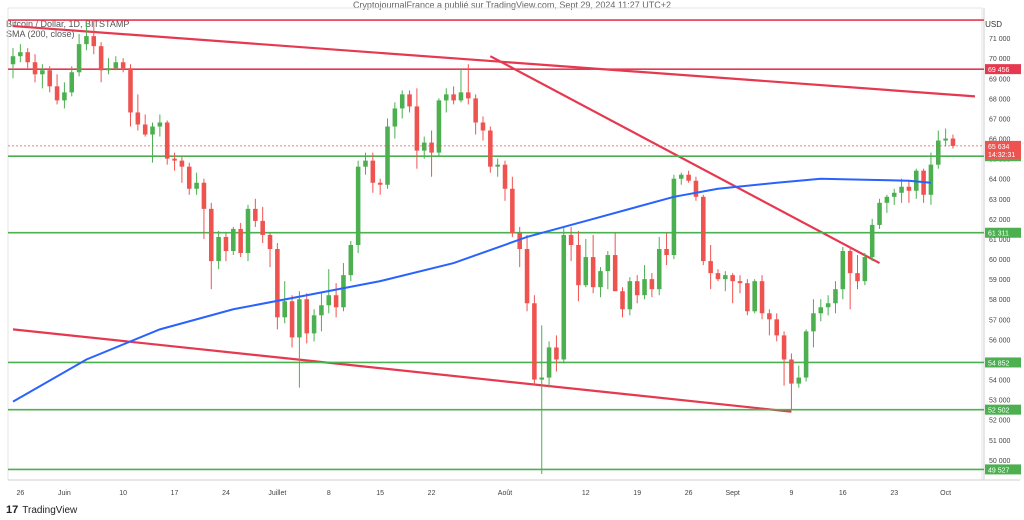  I want to click on x-tick-label: 23, so click(894, 493).